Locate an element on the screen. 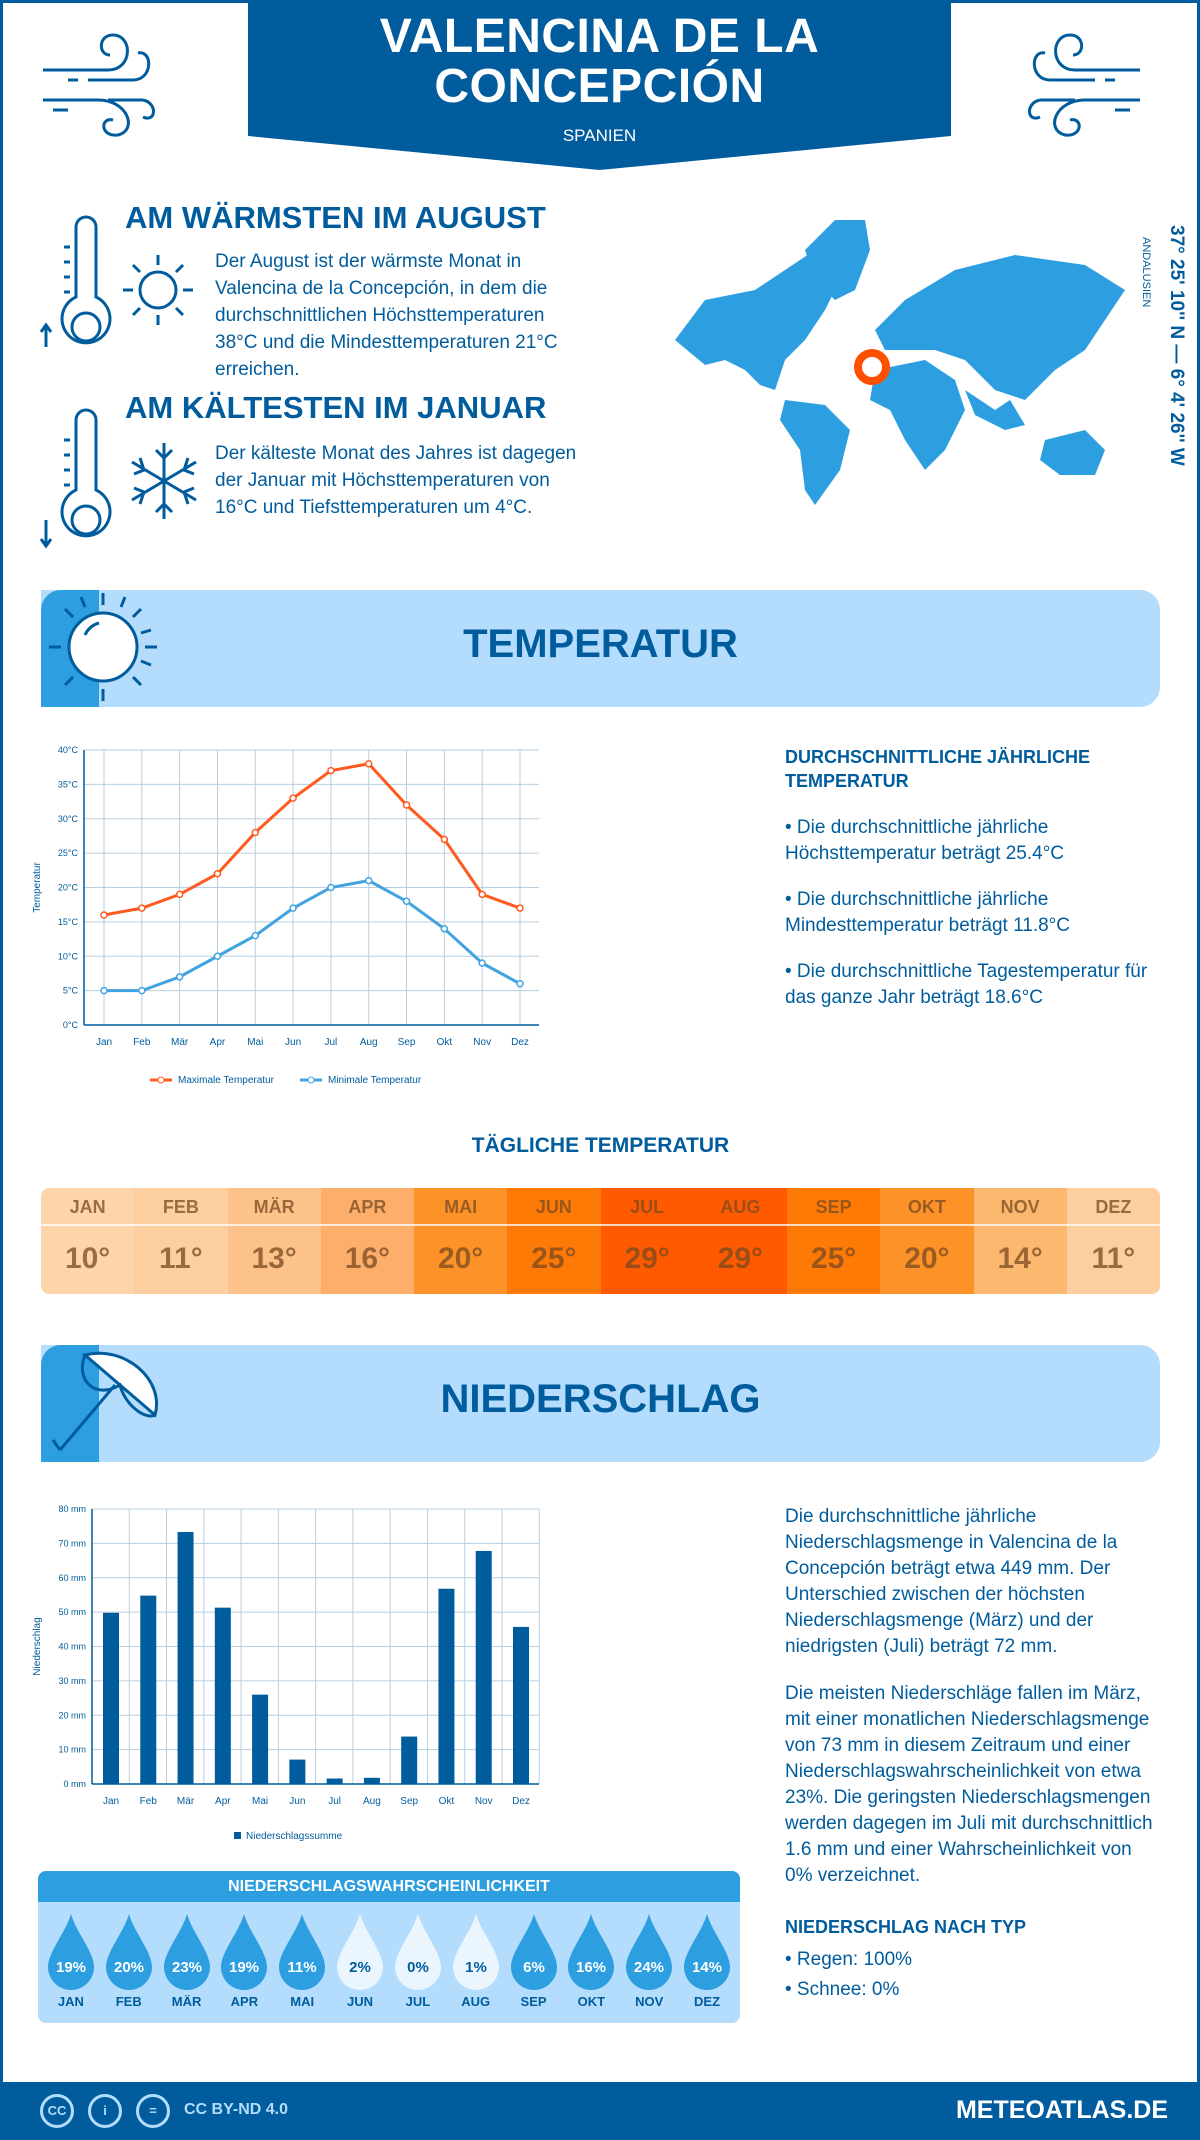 This screenshot has height=2140, width=1200. rain-share: • Regen: 100% is located at coordinates (849, 1959).